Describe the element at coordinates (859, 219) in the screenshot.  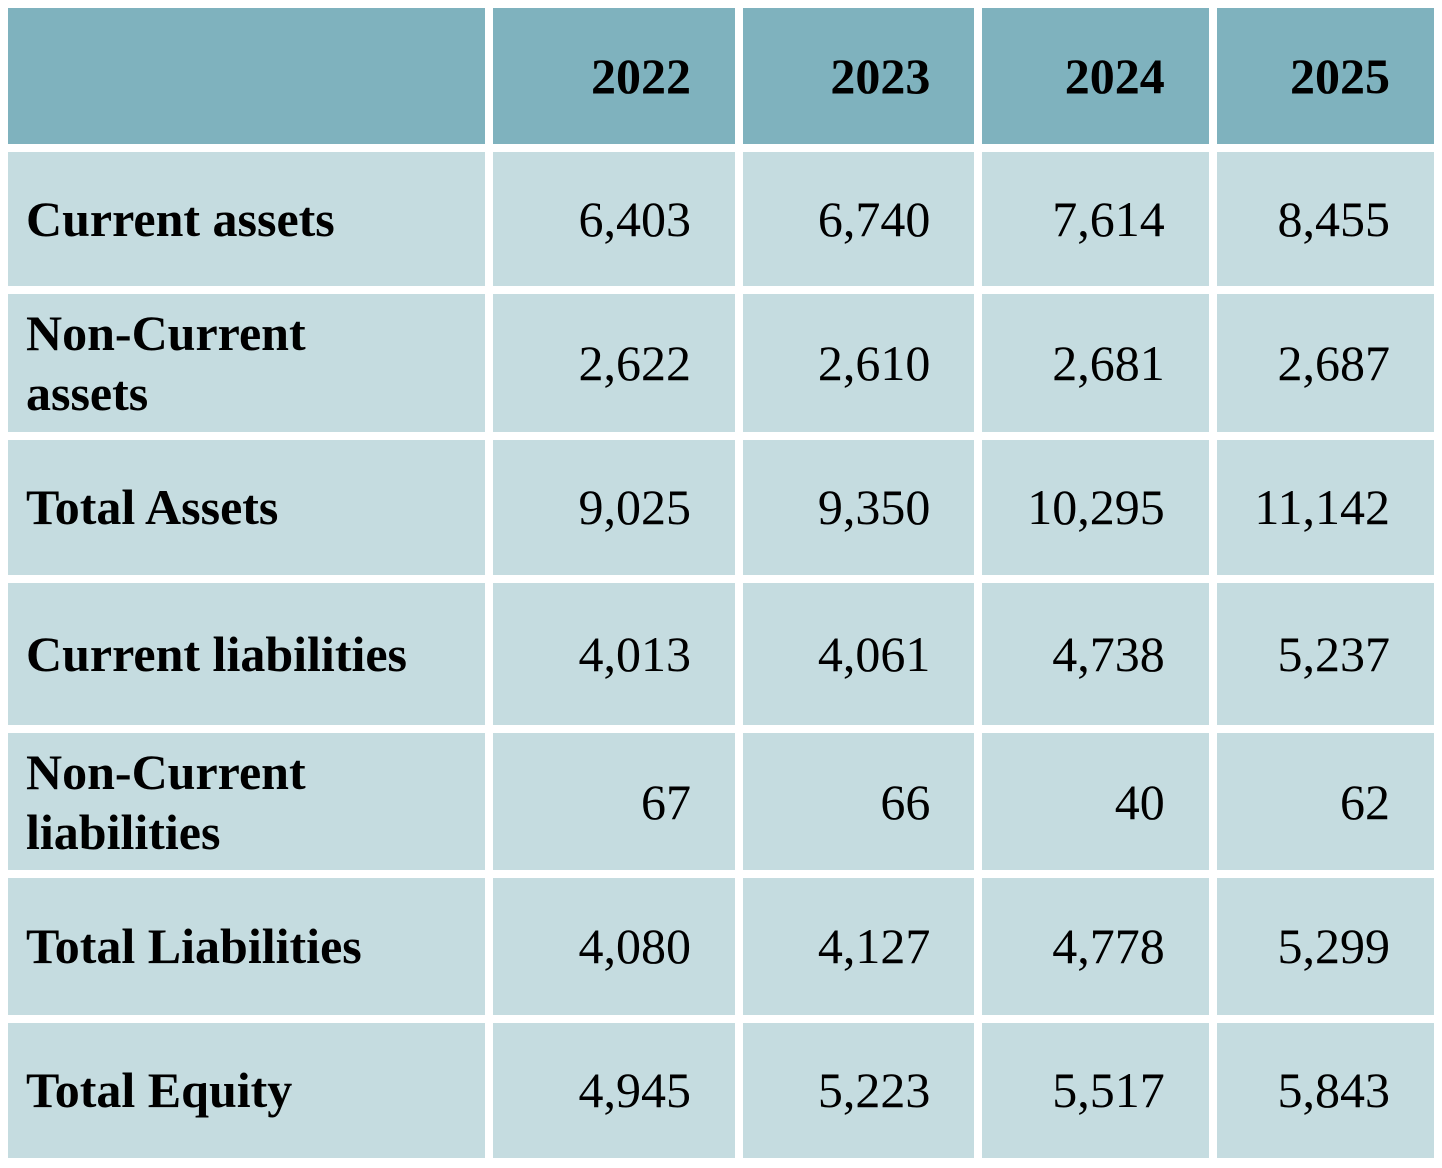
I see `value-cell: 6,740` at that location.